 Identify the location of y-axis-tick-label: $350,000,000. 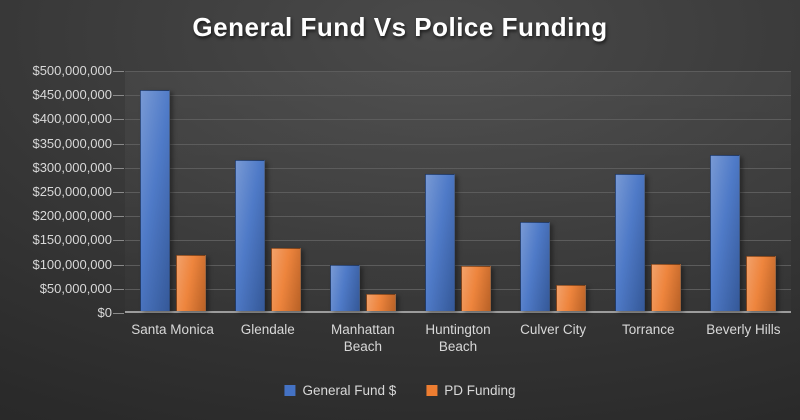
(72, 143).